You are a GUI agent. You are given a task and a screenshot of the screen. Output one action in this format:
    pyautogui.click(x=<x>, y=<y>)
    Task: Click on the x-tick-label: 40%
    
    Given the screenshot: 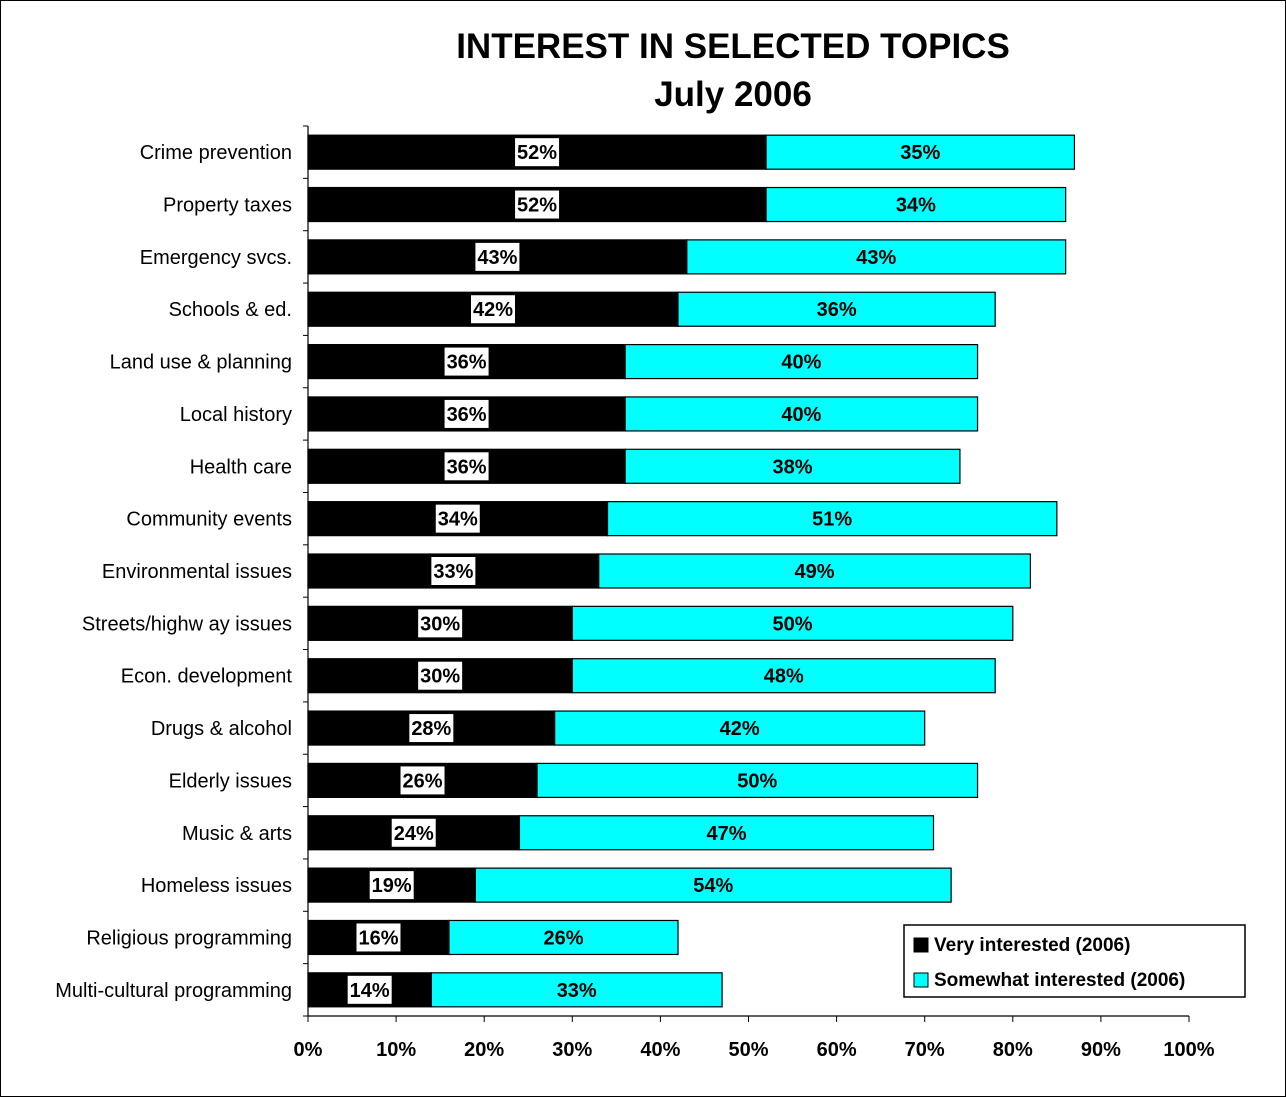 What is the action you would take?
    pyautogui.click(x=660, y=1050)
    